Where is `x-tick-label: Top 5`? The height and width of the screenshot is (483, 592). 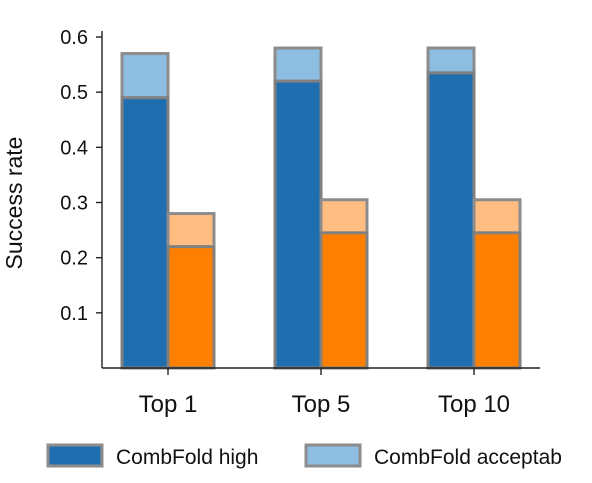
x-tick-label: Top 5 is located at coordinates (321, 404).